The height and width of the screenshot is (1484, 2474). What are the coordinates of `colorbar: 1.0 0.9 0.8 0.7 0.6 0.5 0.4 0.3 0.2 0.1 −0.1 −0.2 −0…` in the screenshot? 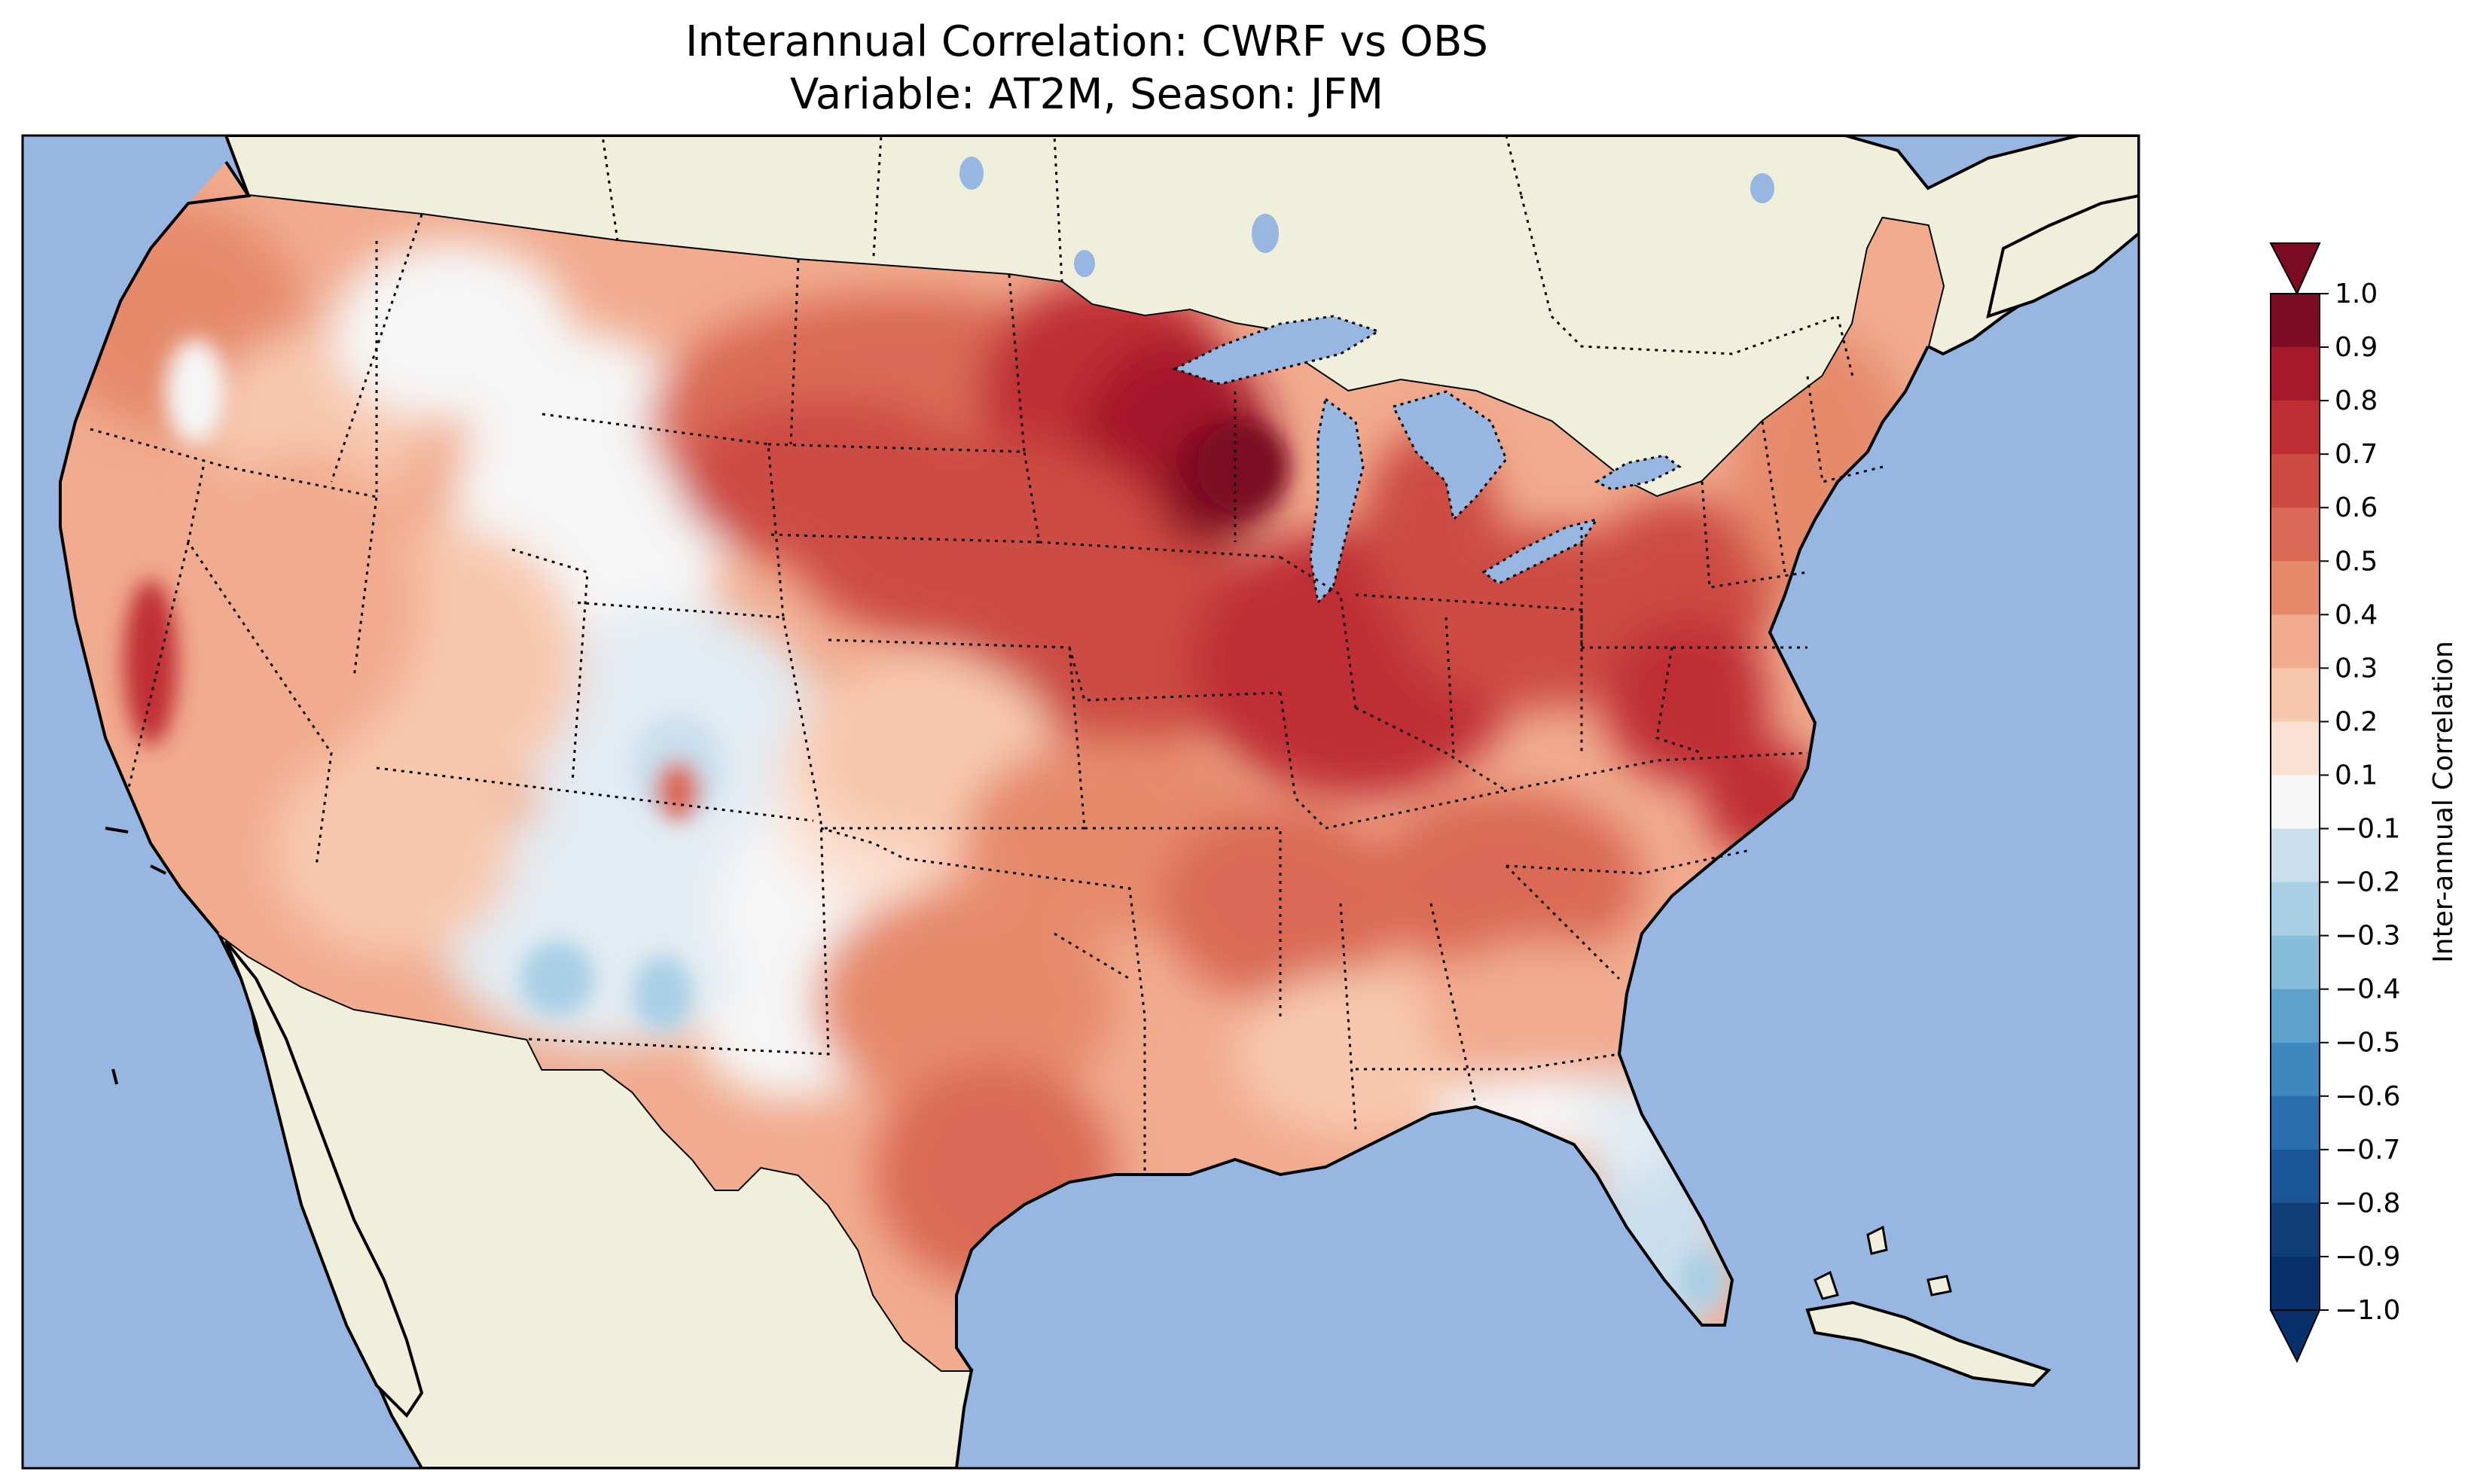 It's located at (2364, 803).